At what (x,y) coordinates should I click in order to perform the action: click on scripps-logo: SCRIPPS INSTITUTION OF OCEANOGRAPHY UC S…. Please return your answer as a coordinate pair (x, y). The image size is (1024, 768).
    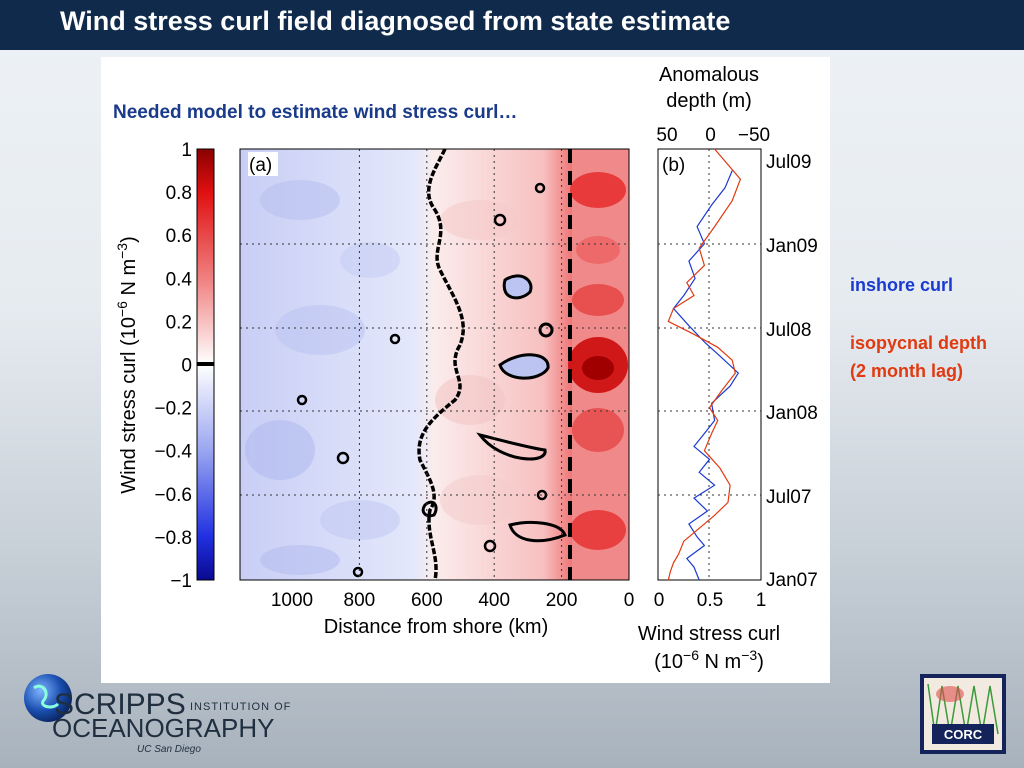
    Looking at the image, I should click on (162, 715).